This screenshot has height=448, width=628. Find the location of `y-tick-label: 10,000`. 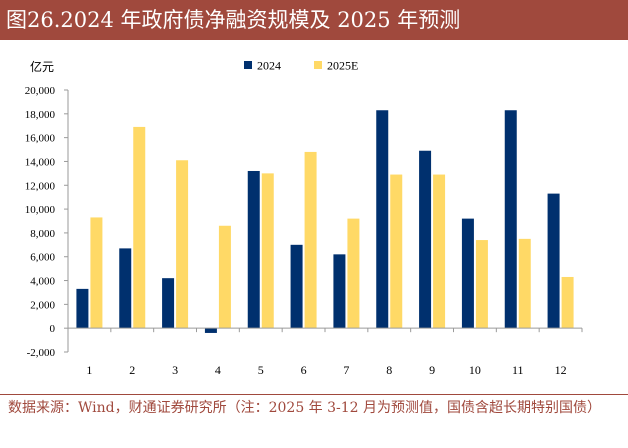

y-tick-label: 10,000 is located at coordinates (40, 210).